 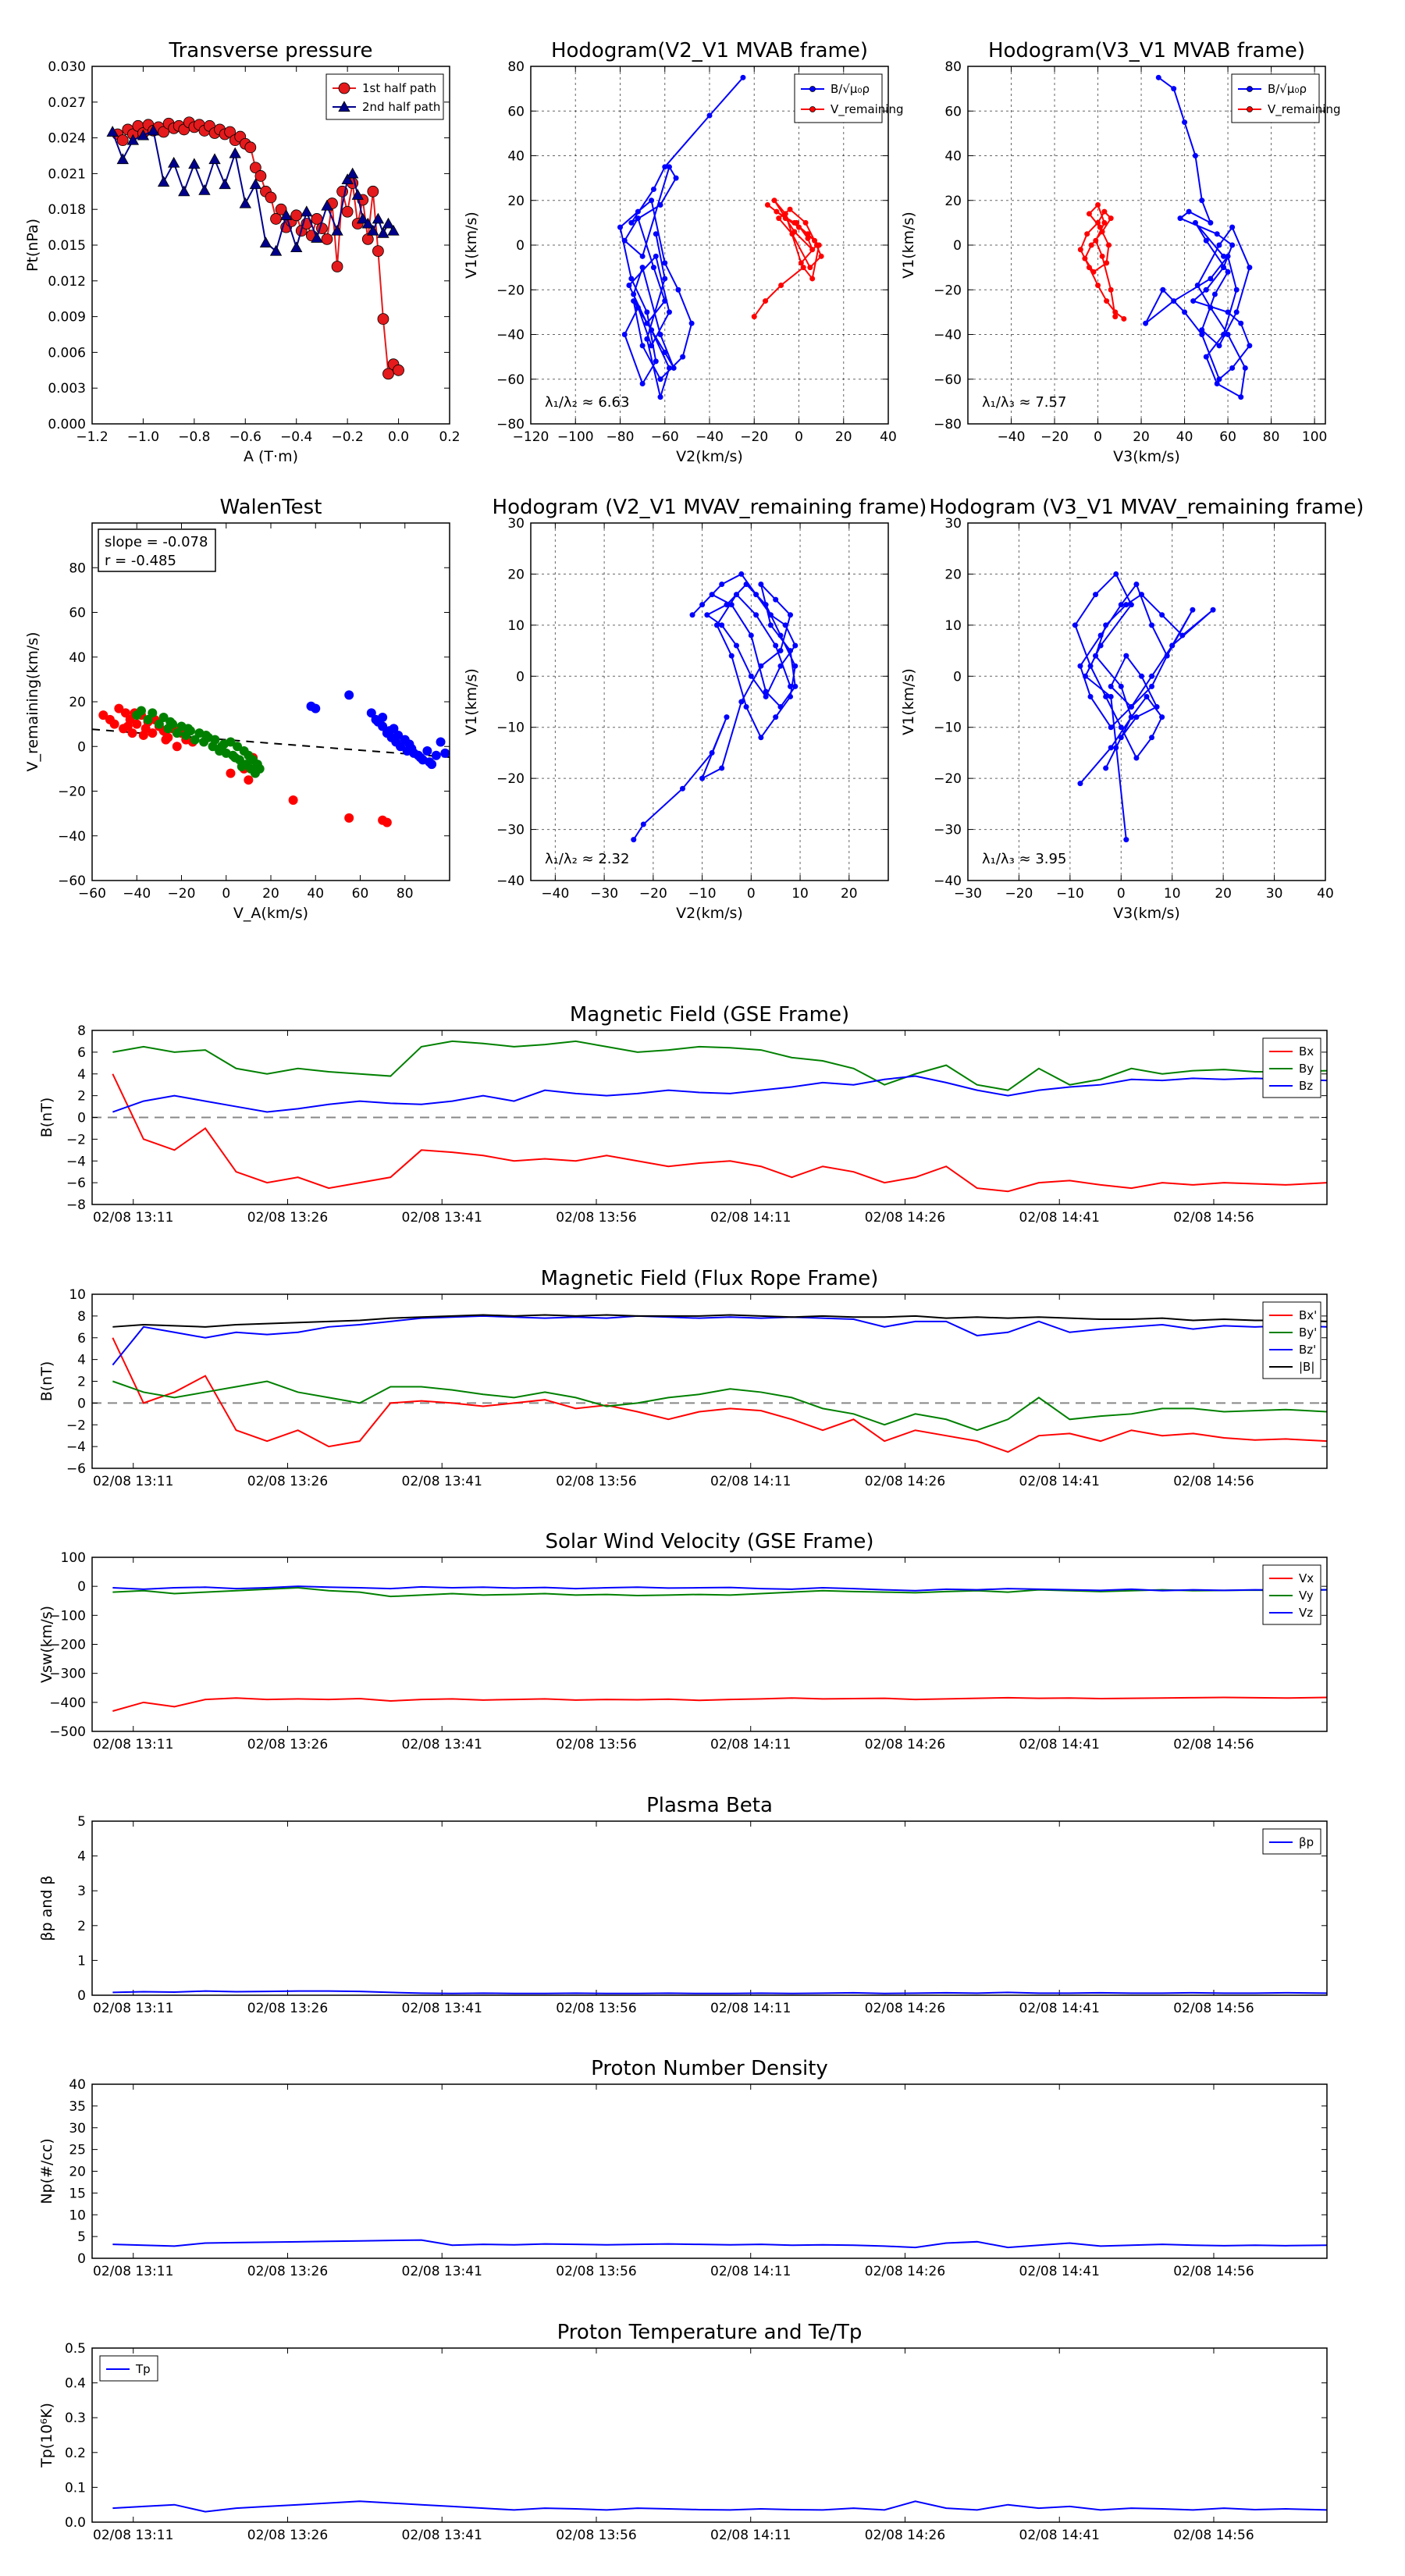 What do you see at coordinates (442, 2008) in the screenshot?
I see `x-tick-label: 02/08 13:41` at bounding box center [442, 2008].